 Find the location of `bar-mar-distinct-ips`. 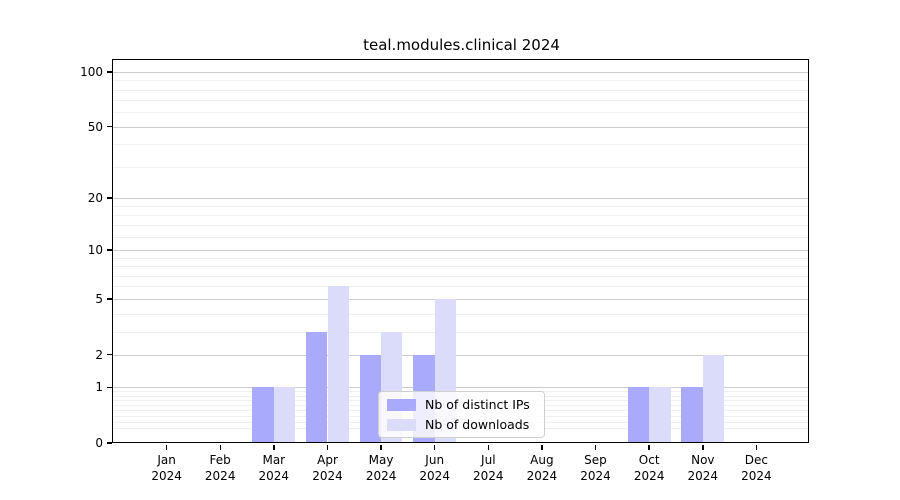

bar-mar-distinct-ips is located at coordinates (263, 415).